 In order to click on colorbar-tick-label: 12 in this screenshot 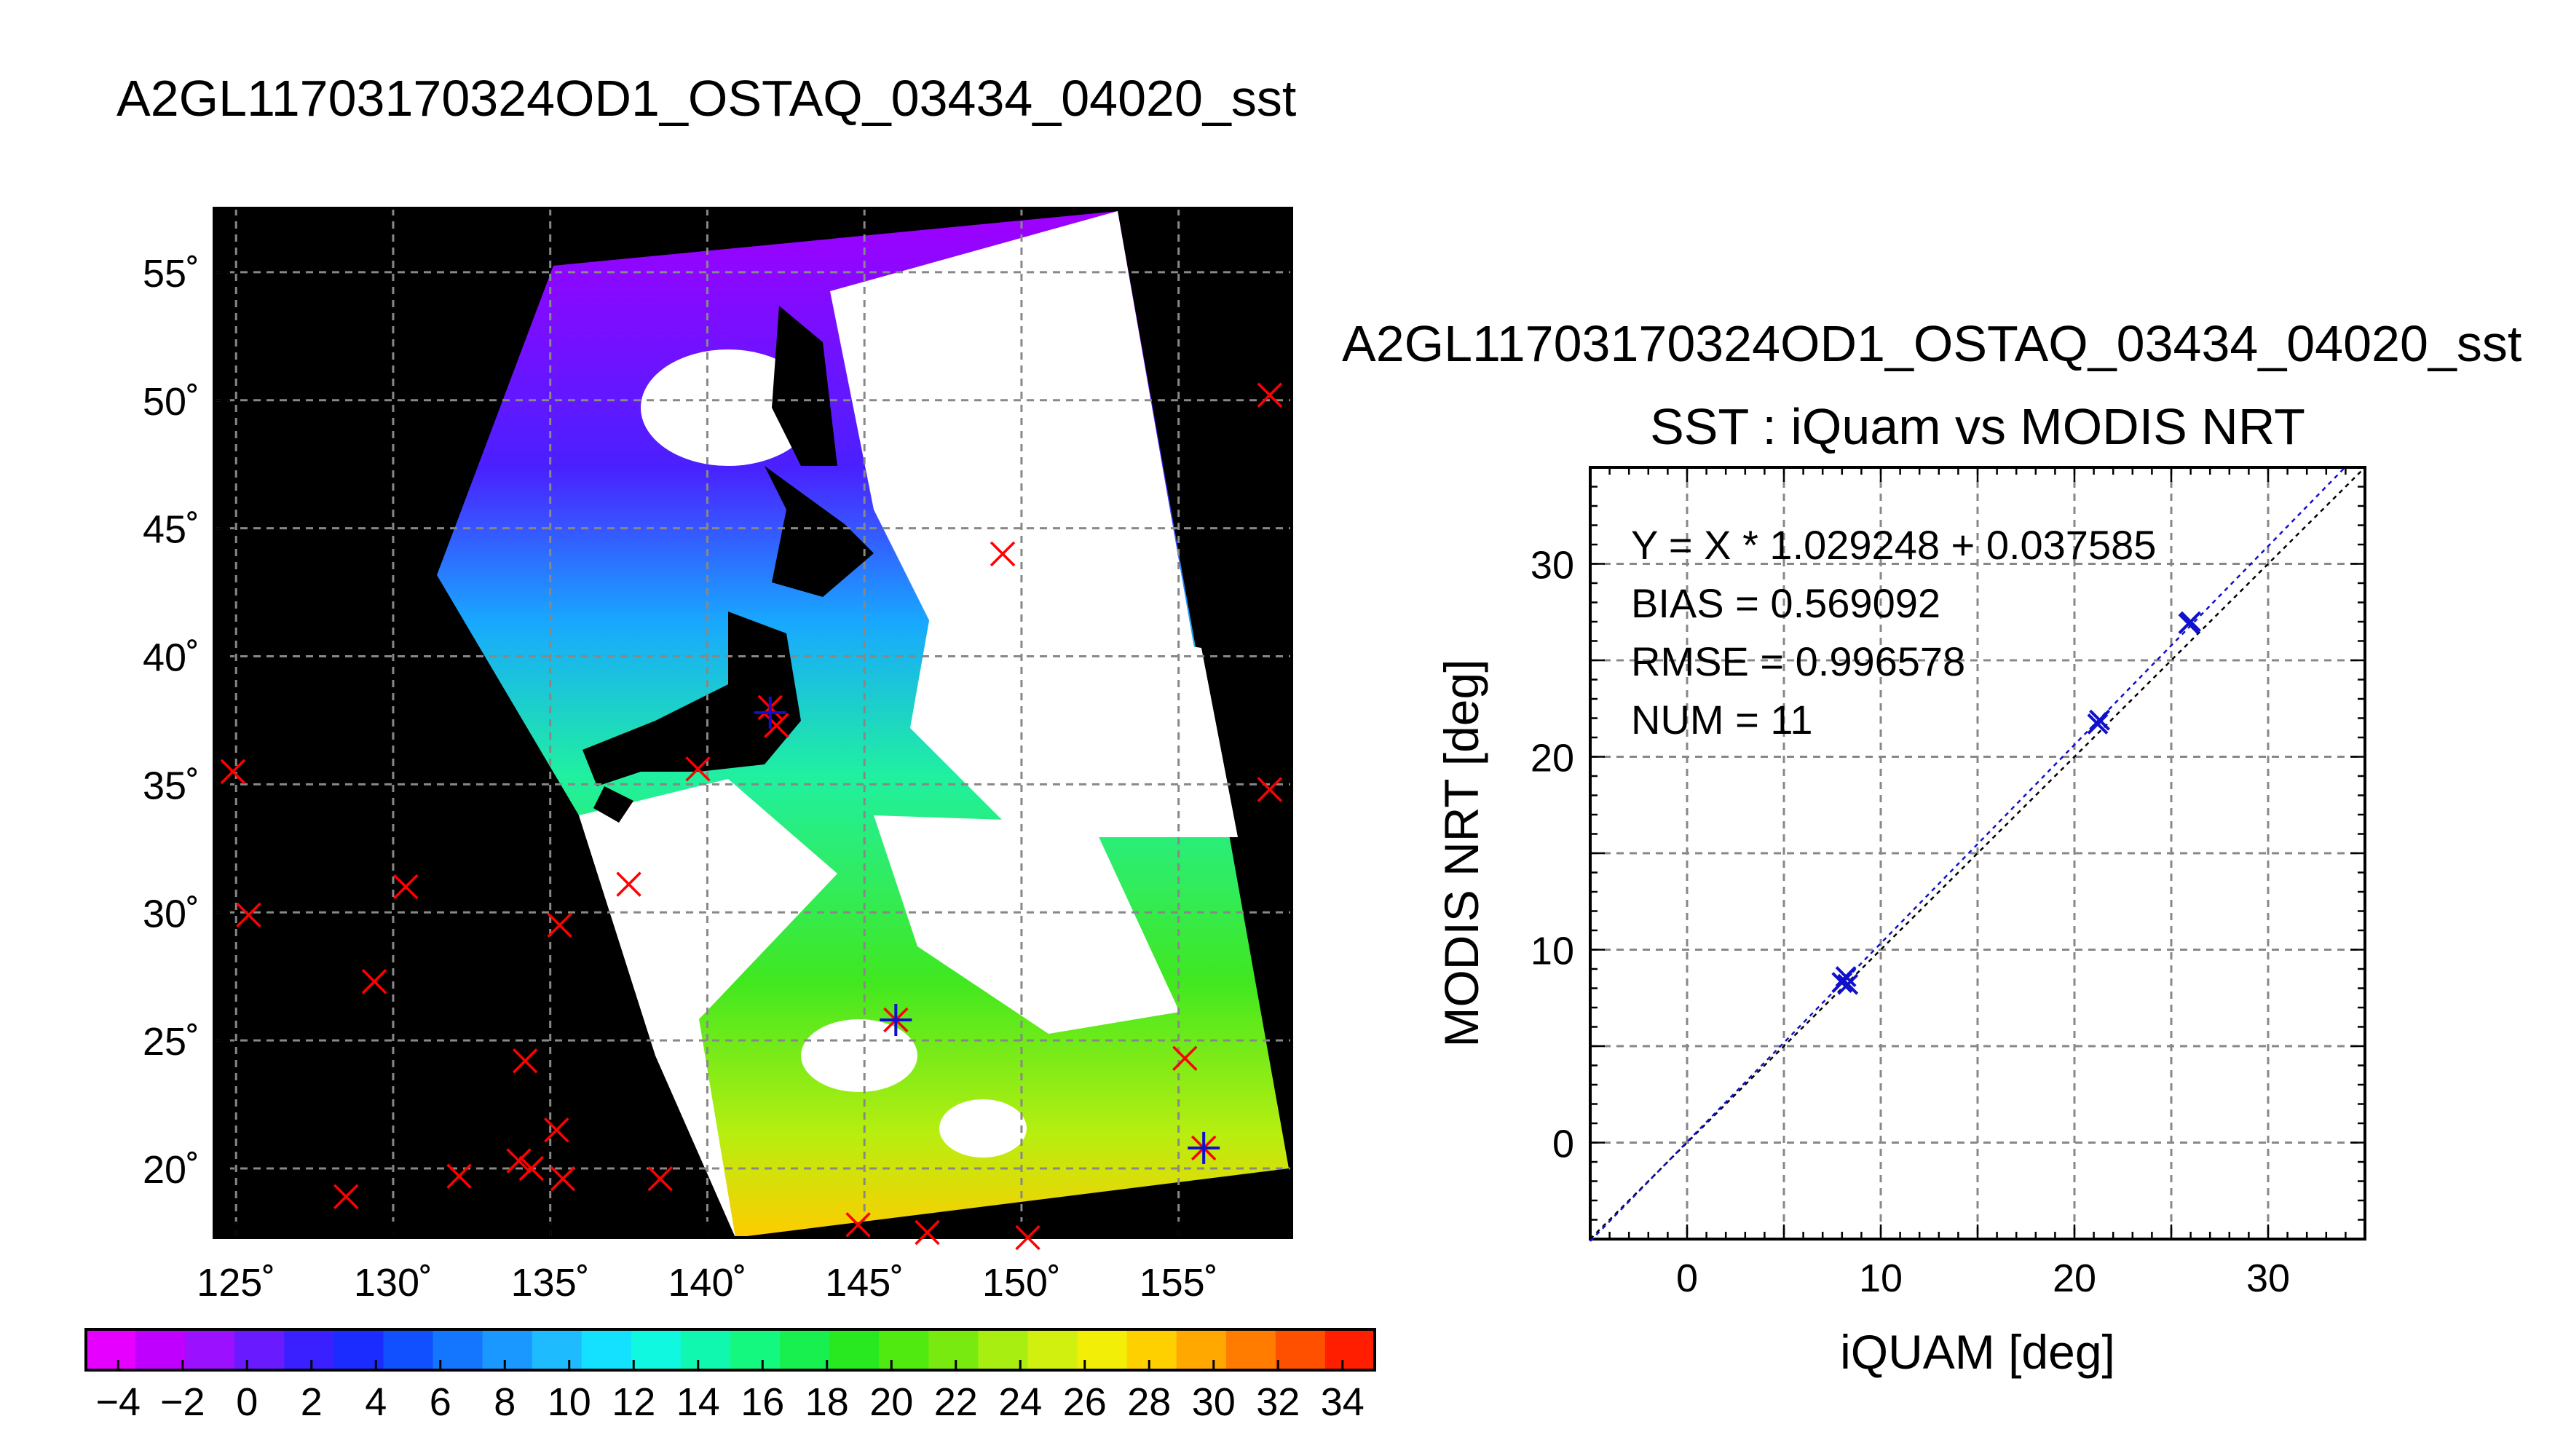, I will do `click(633, 1402)`.